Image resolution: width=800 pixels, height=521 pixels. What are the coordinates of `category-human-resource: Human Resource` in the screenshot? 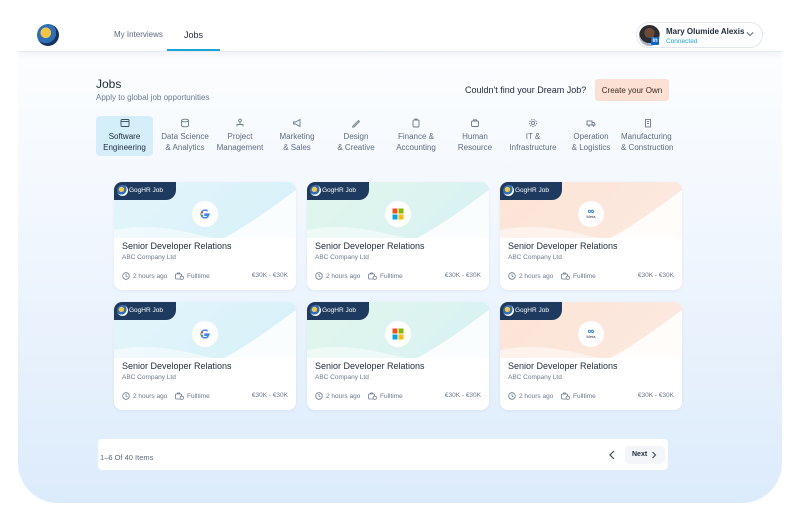 It's located at (475, 136).